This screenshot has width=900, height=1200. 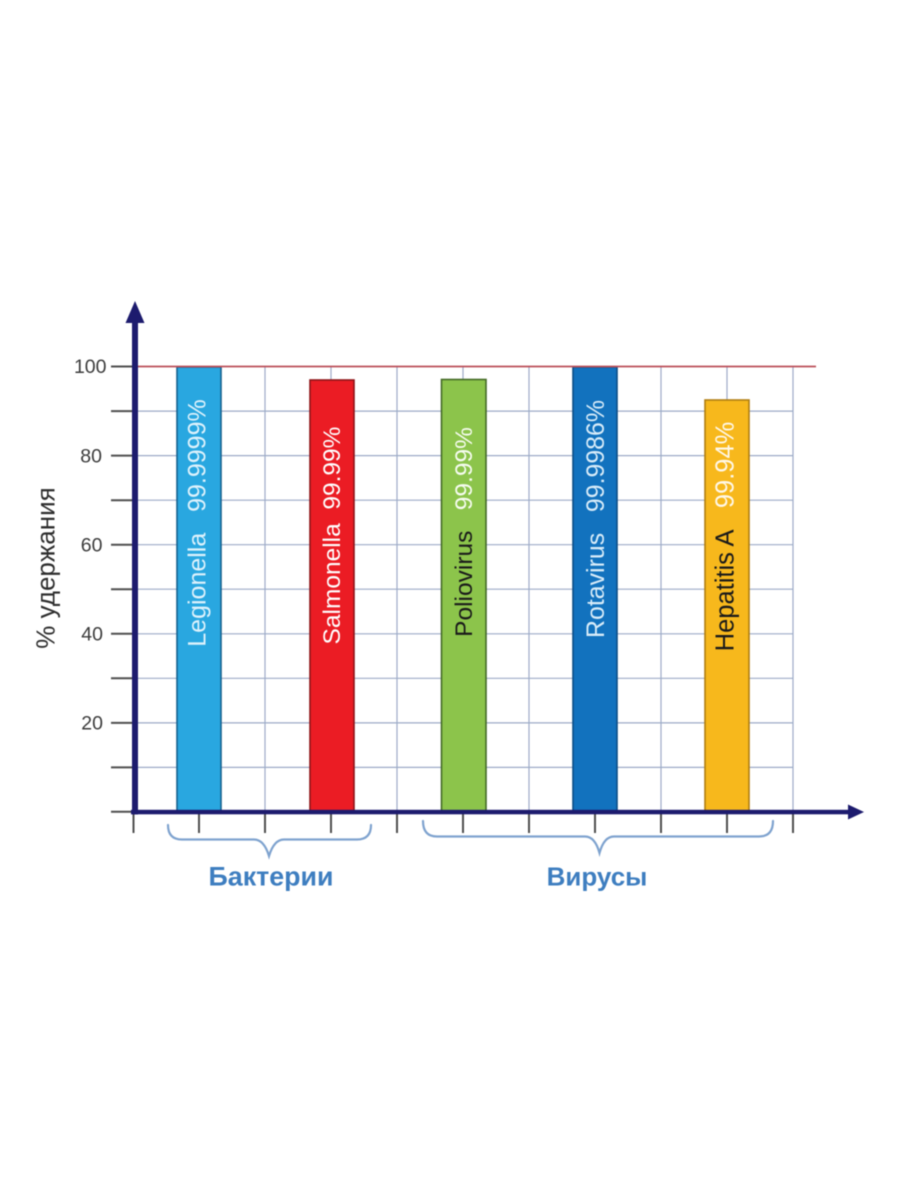 I want to click on svg-text: 40, so click(x=92, y=635).